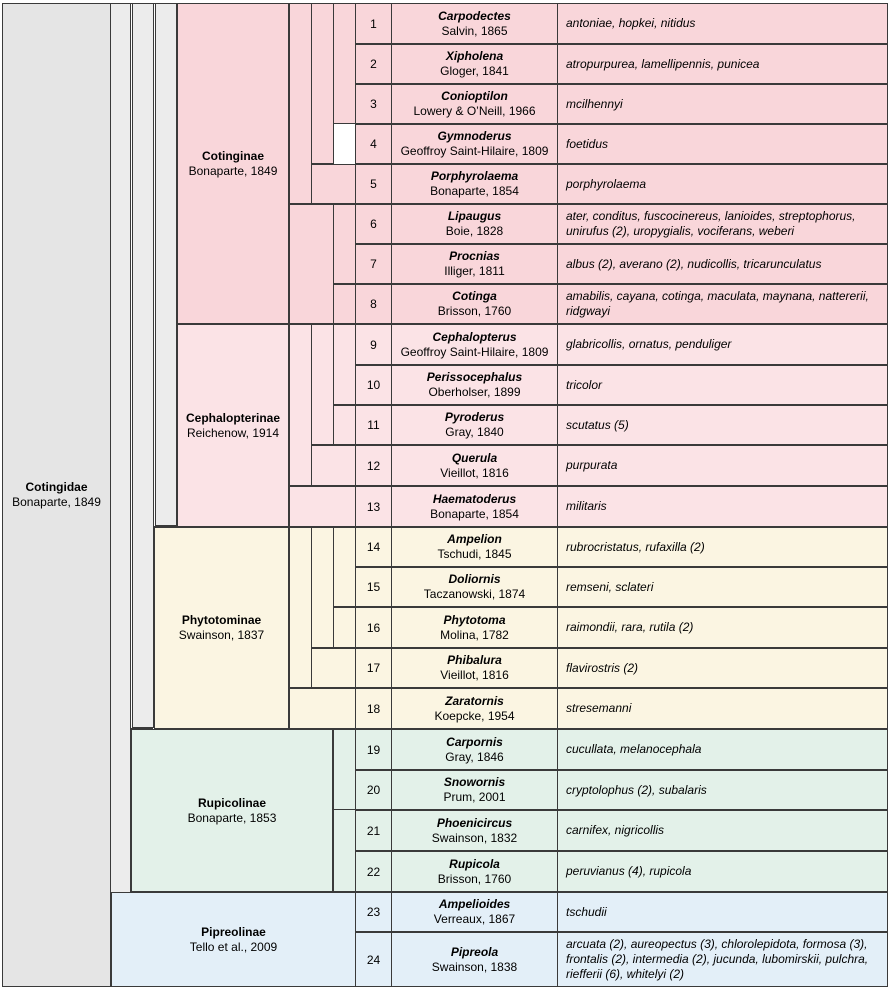  Describe the element at coordinates (474, 547) in the screenshot. I see `genus-cell: Ampelion Tschudi, 1845` at that location.